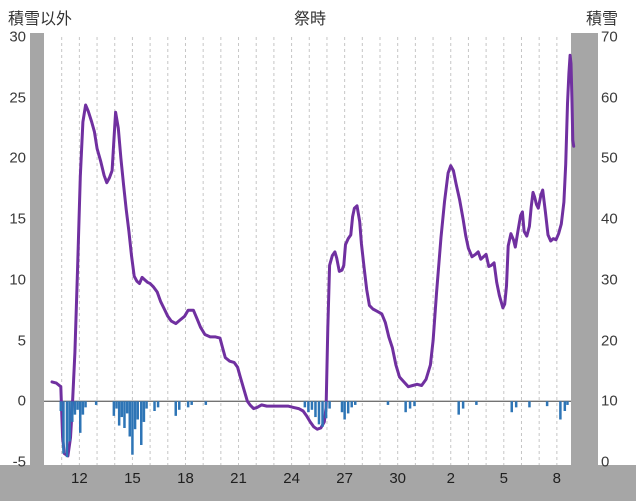  Describe the element at coordinates (310, 19) in the screenshot. I see `chart-title: 祭時` at that location.